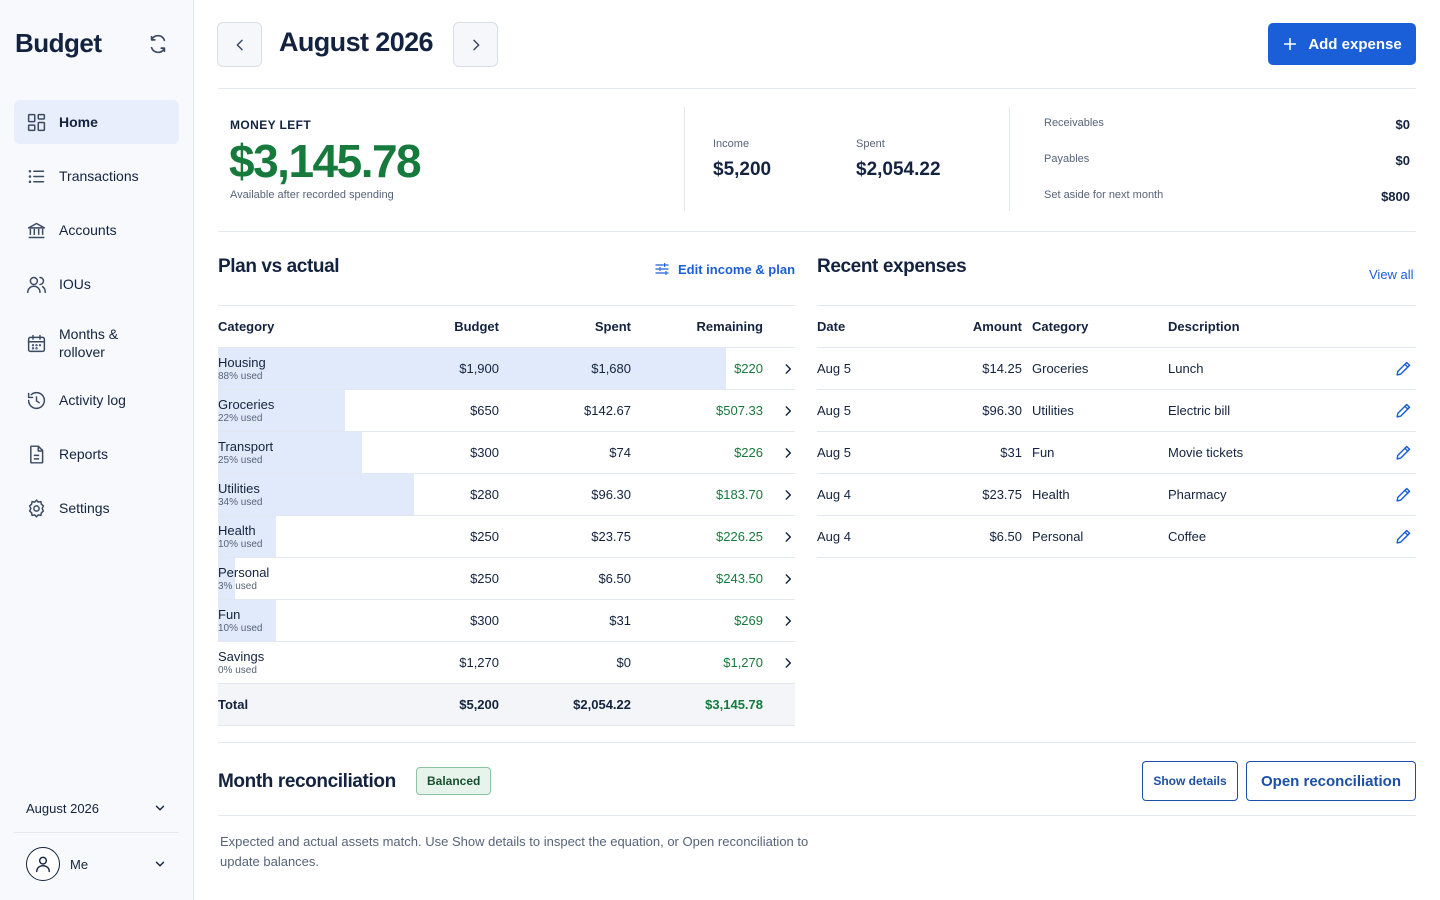 This screenshot has width=1440, height=900. Describe the element at coordinates (240, 460) in the screenshot. I see `category-used: 25% used` at that location.